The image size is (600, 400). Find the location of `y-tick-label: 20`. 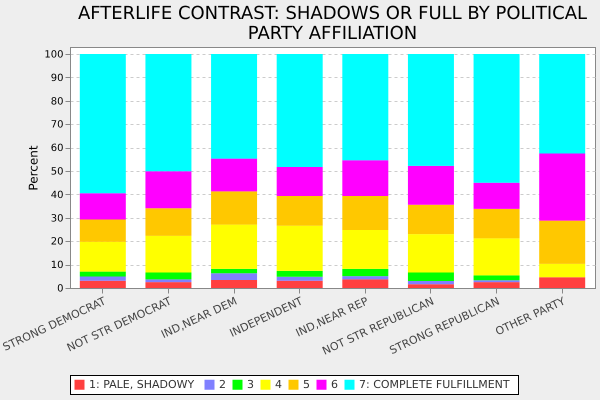

y-tick-label: 20 is located at coordinates (57, 242).